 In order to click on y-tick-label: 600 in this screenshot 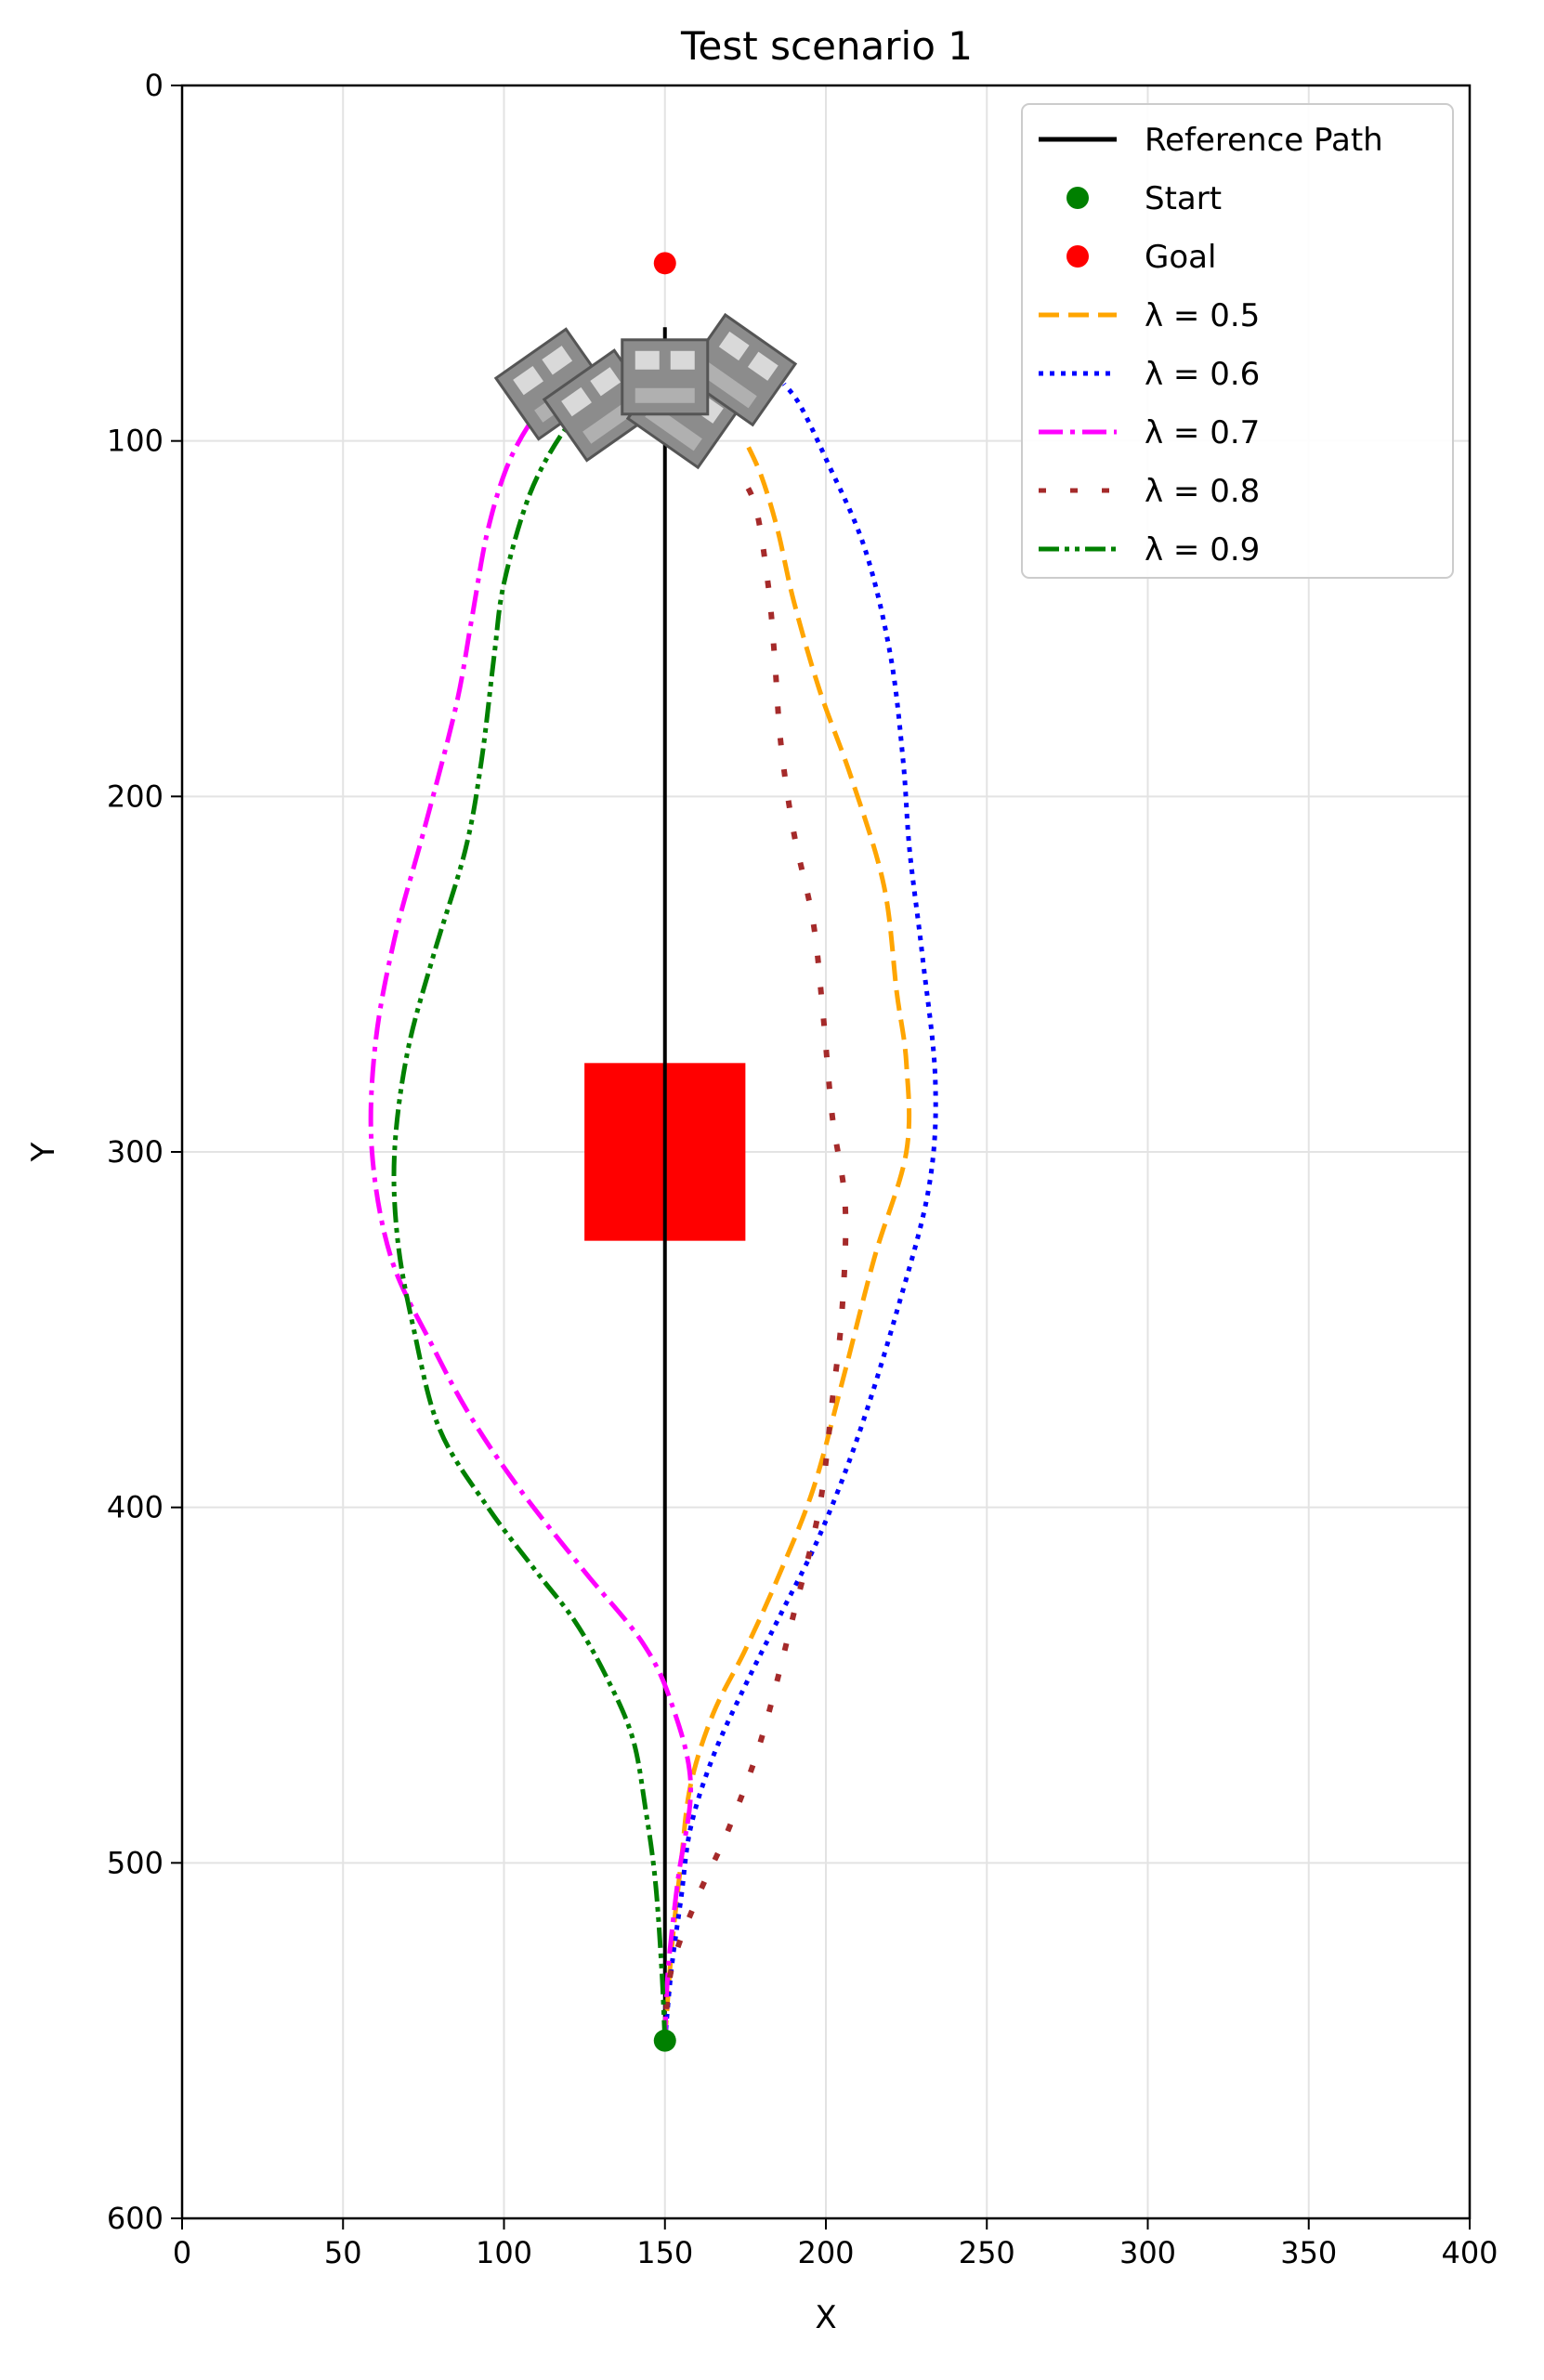, I will do `click(135, 2218)`.